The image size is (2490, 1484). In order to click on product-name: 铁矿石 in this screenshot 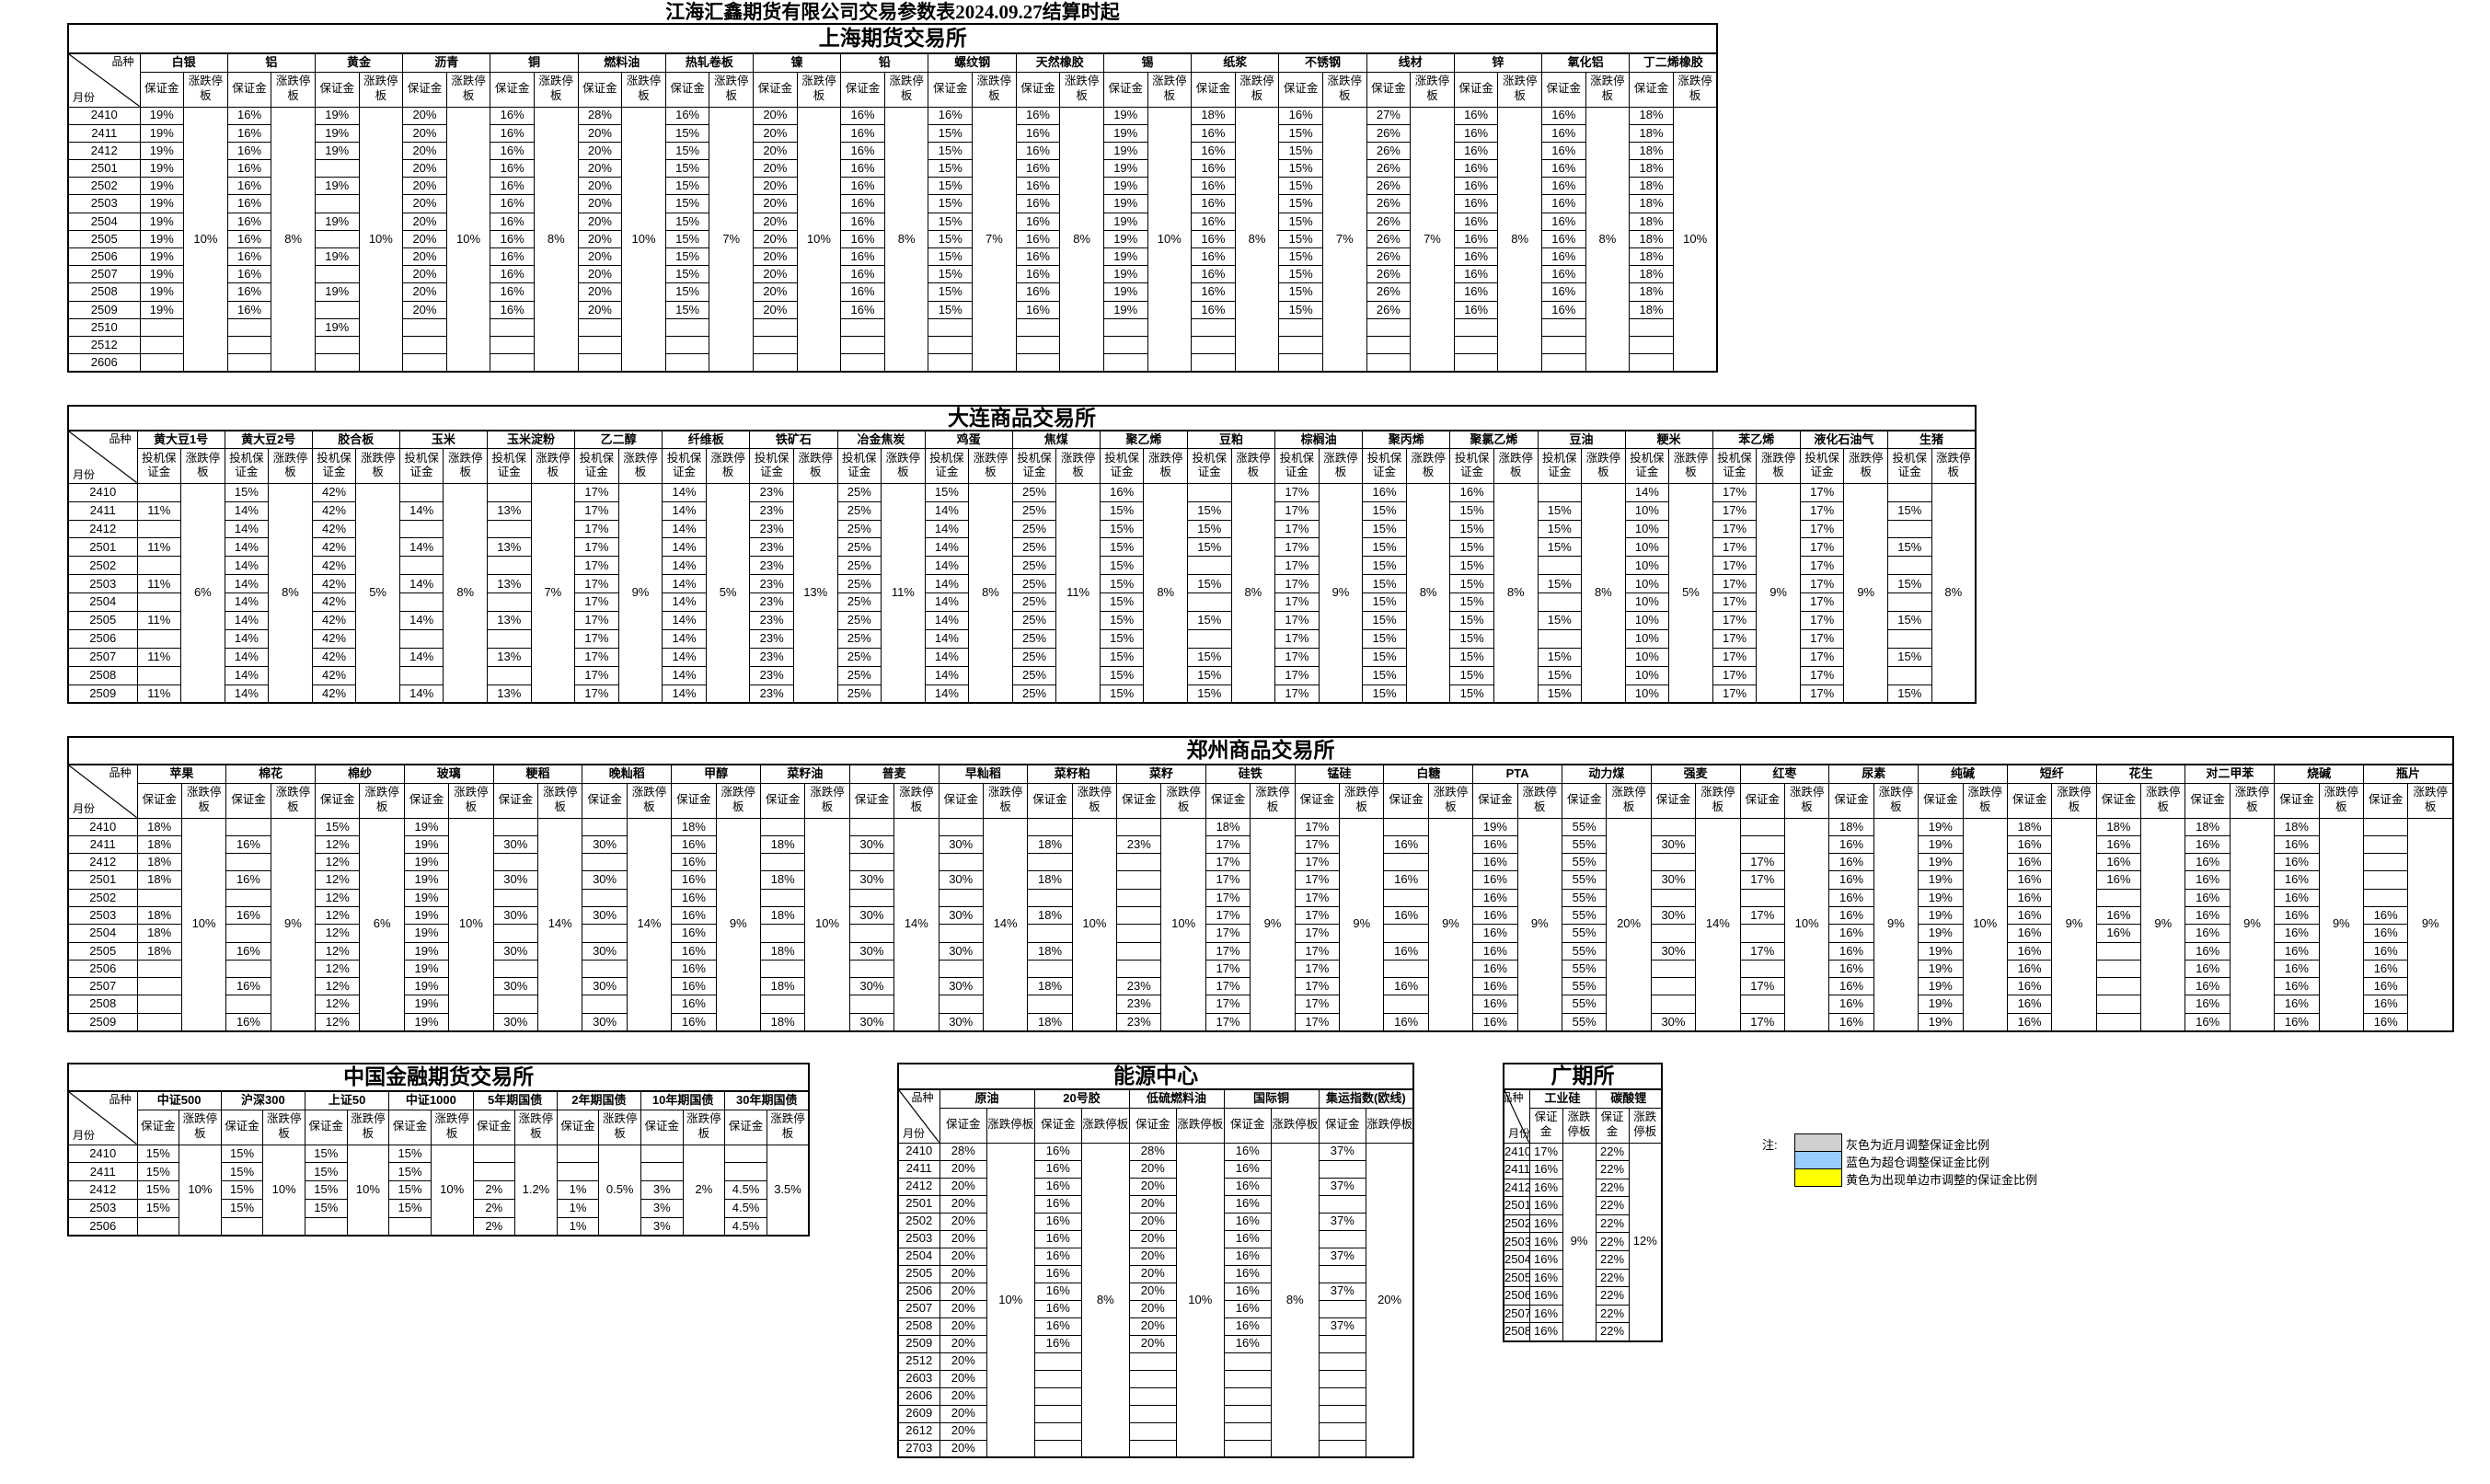, I will do `click(793, 439)`.